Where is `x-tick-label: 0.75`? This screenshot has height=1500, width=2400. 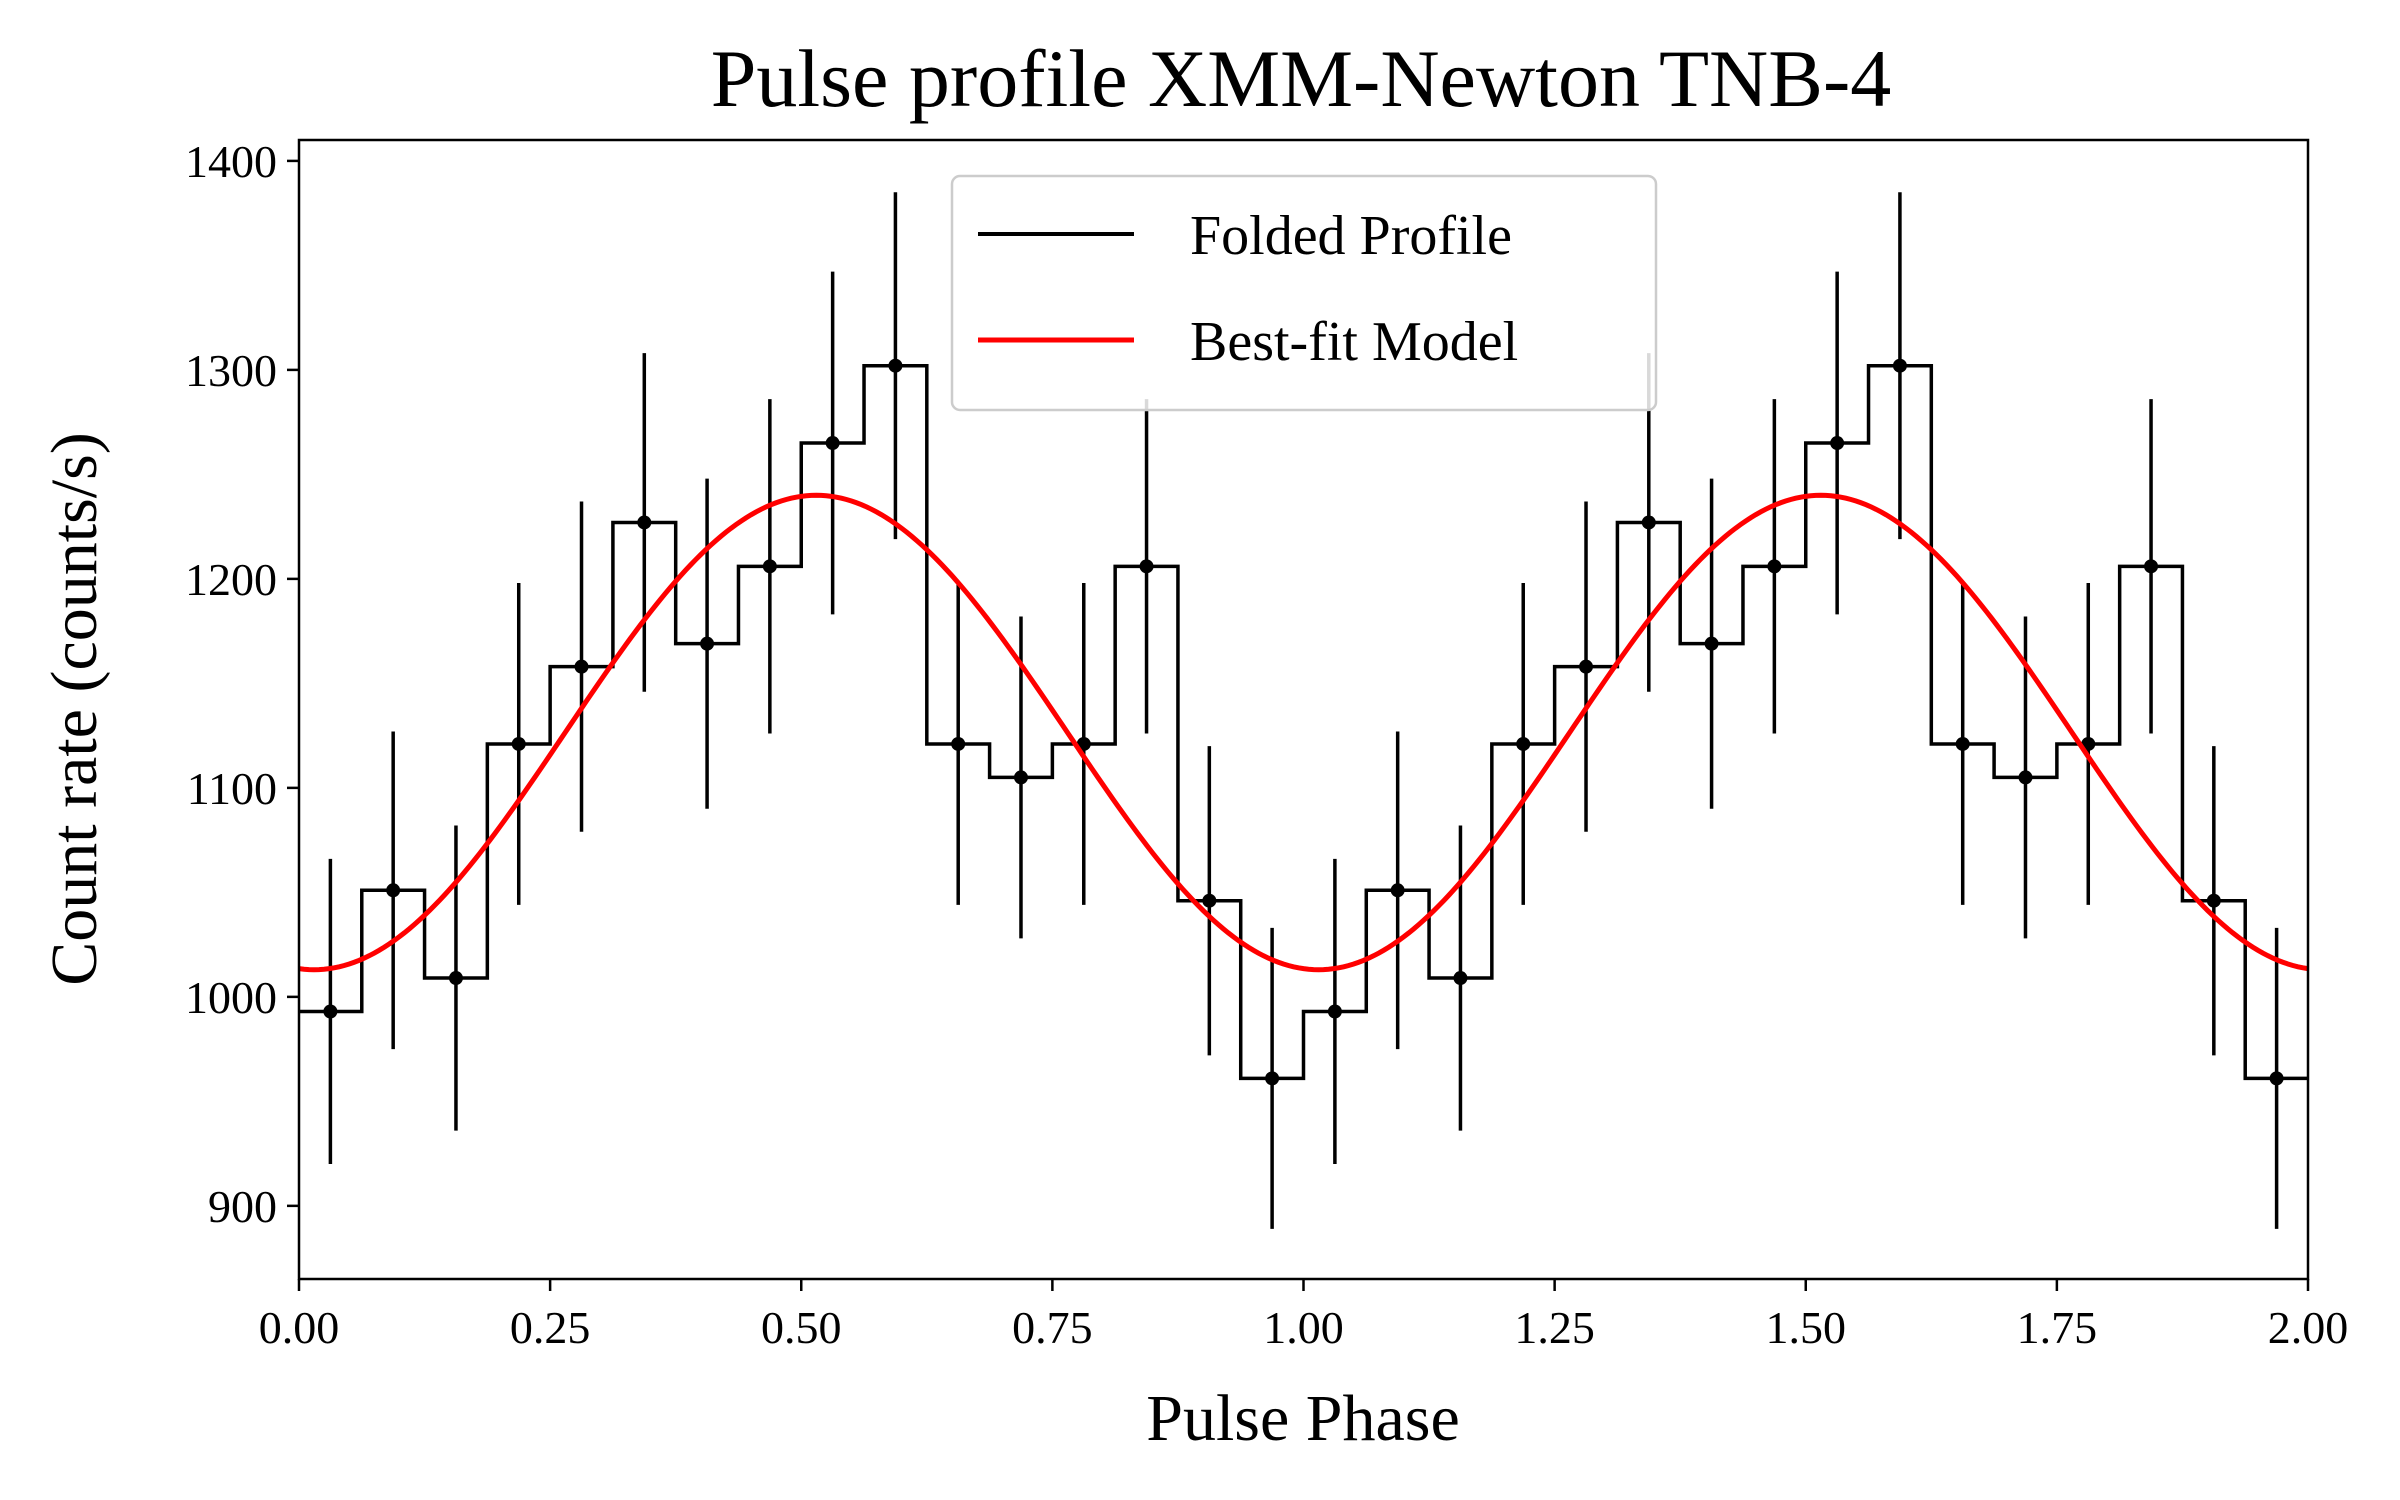 x-tick-label: 0.75 is located at coordinates (1052, 1327).